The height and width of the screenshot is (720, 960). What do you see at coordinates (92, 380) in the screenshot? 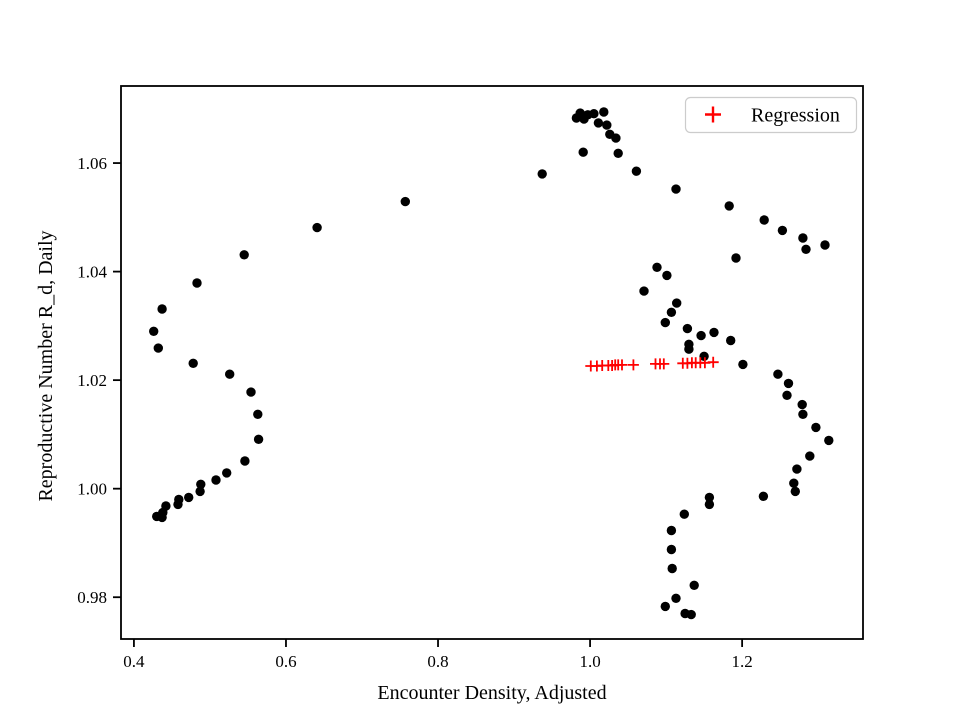
I see `y-tick-label: 1.02` at bounding box center [92, 380].